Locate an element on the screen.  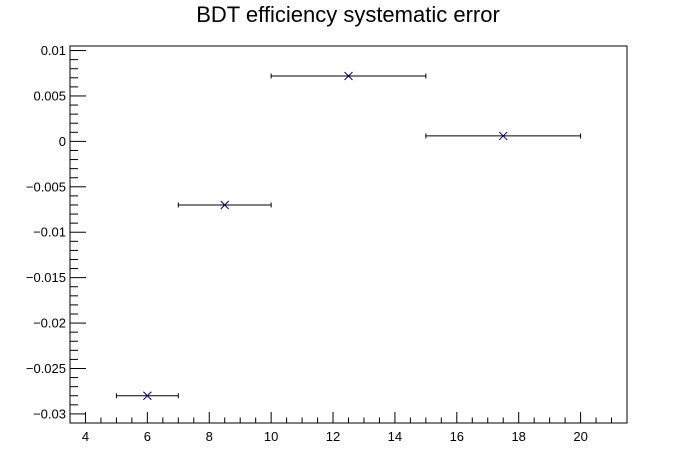
x-tick-label: 4 is located at coordinates (85, 436).